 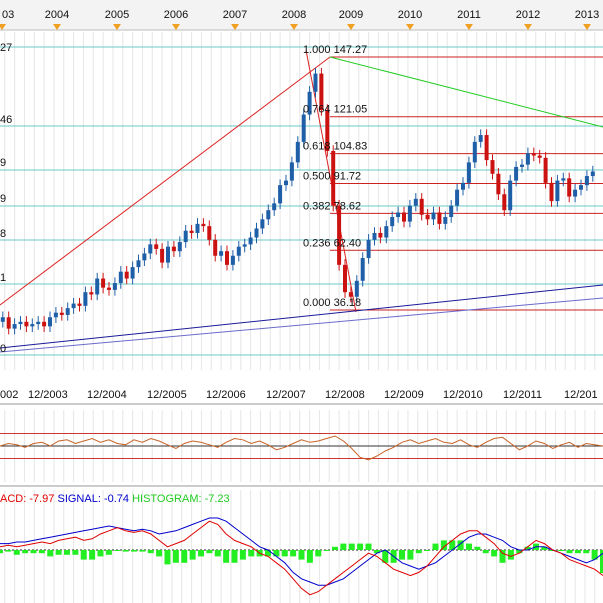 I want to click on year-label: 2011, so click(x=469, y=15).